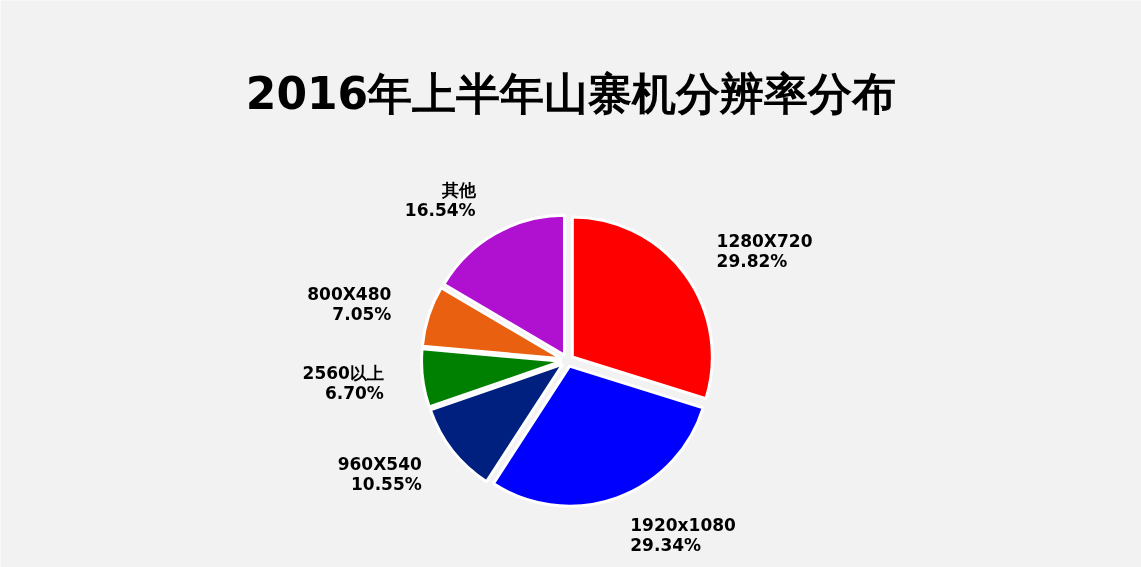  Describe the element at coordinates (379, 464) in the screenshot. I see `slice-label: 960X540` at that location.